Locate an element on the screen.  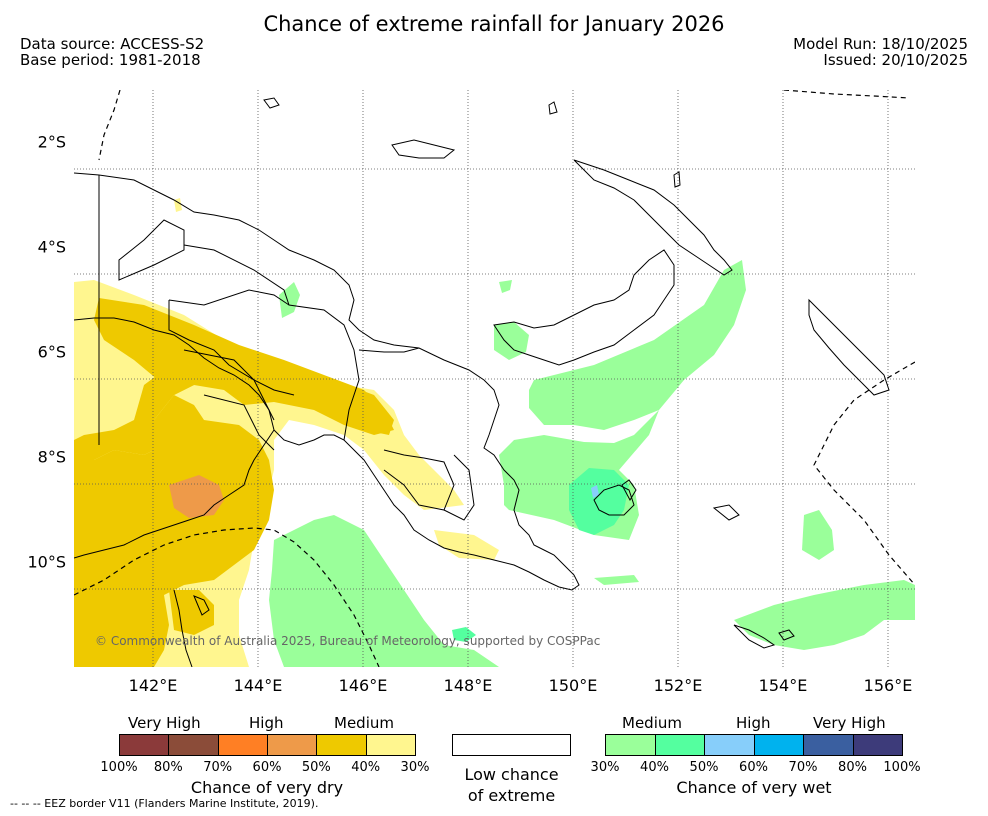
dry-tick-0: 100% is located at coordinates (119, 767).